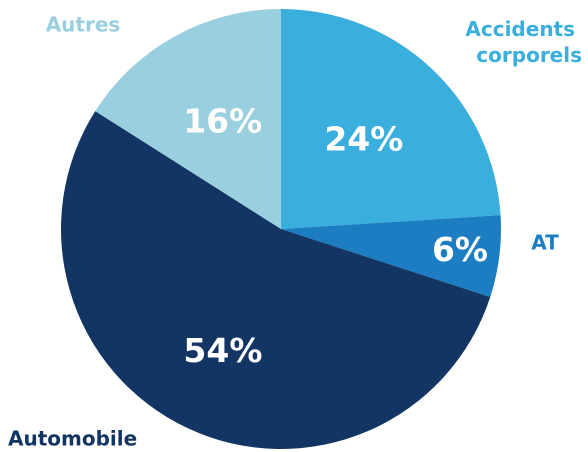 The width and height of the screenshot is (588, 452). What do you see at coordinates (222, 120) in the screenshot?
I see `percentage-label-autres: 16%` at bounding box center [222, 120].